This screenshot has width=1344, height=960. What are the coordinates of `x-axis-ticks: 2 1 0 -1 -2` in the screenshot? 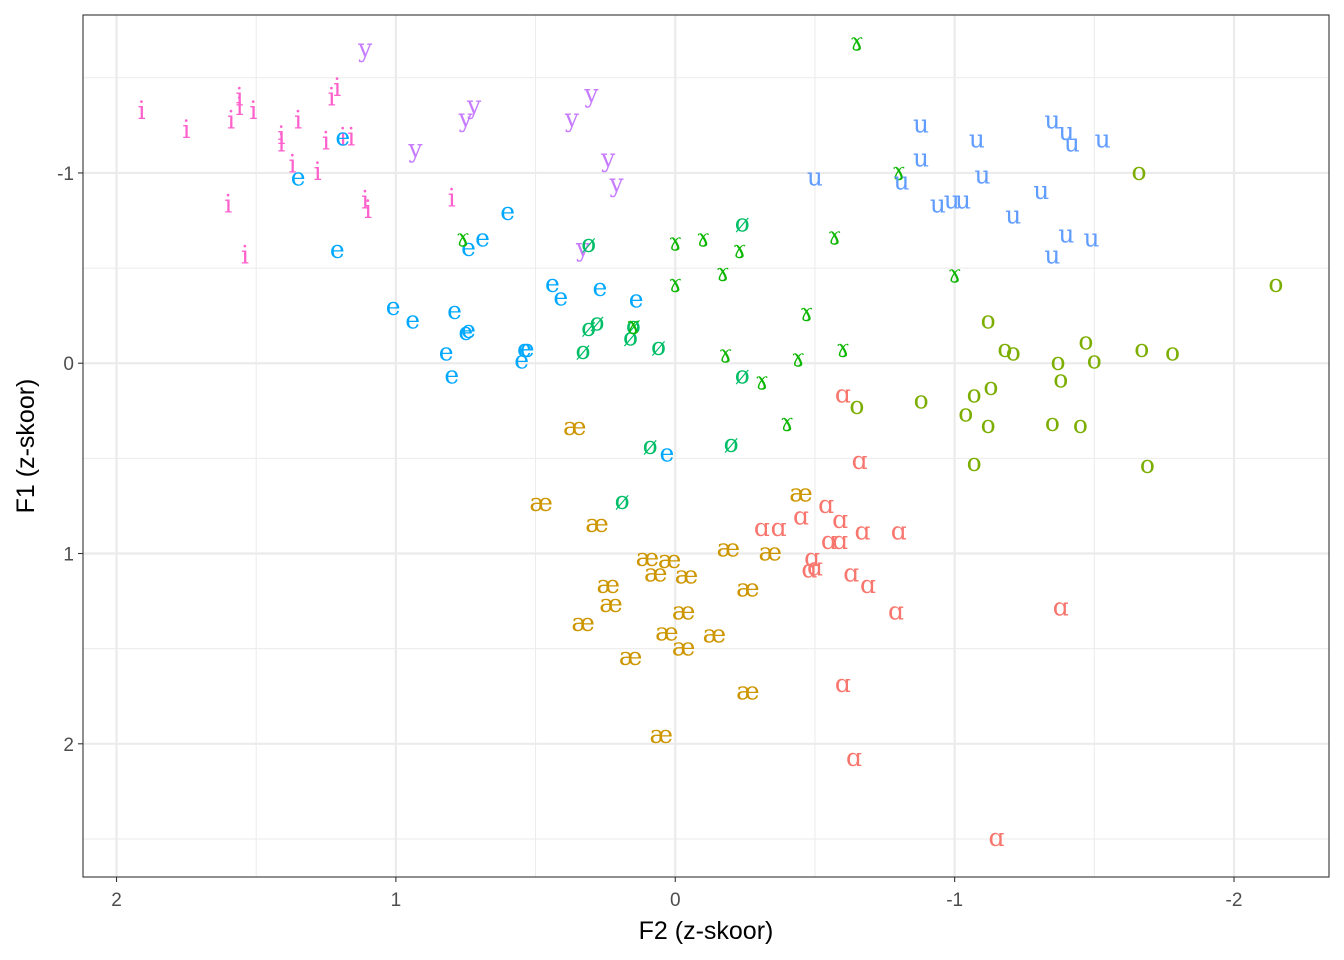 It's located at (676, 894).